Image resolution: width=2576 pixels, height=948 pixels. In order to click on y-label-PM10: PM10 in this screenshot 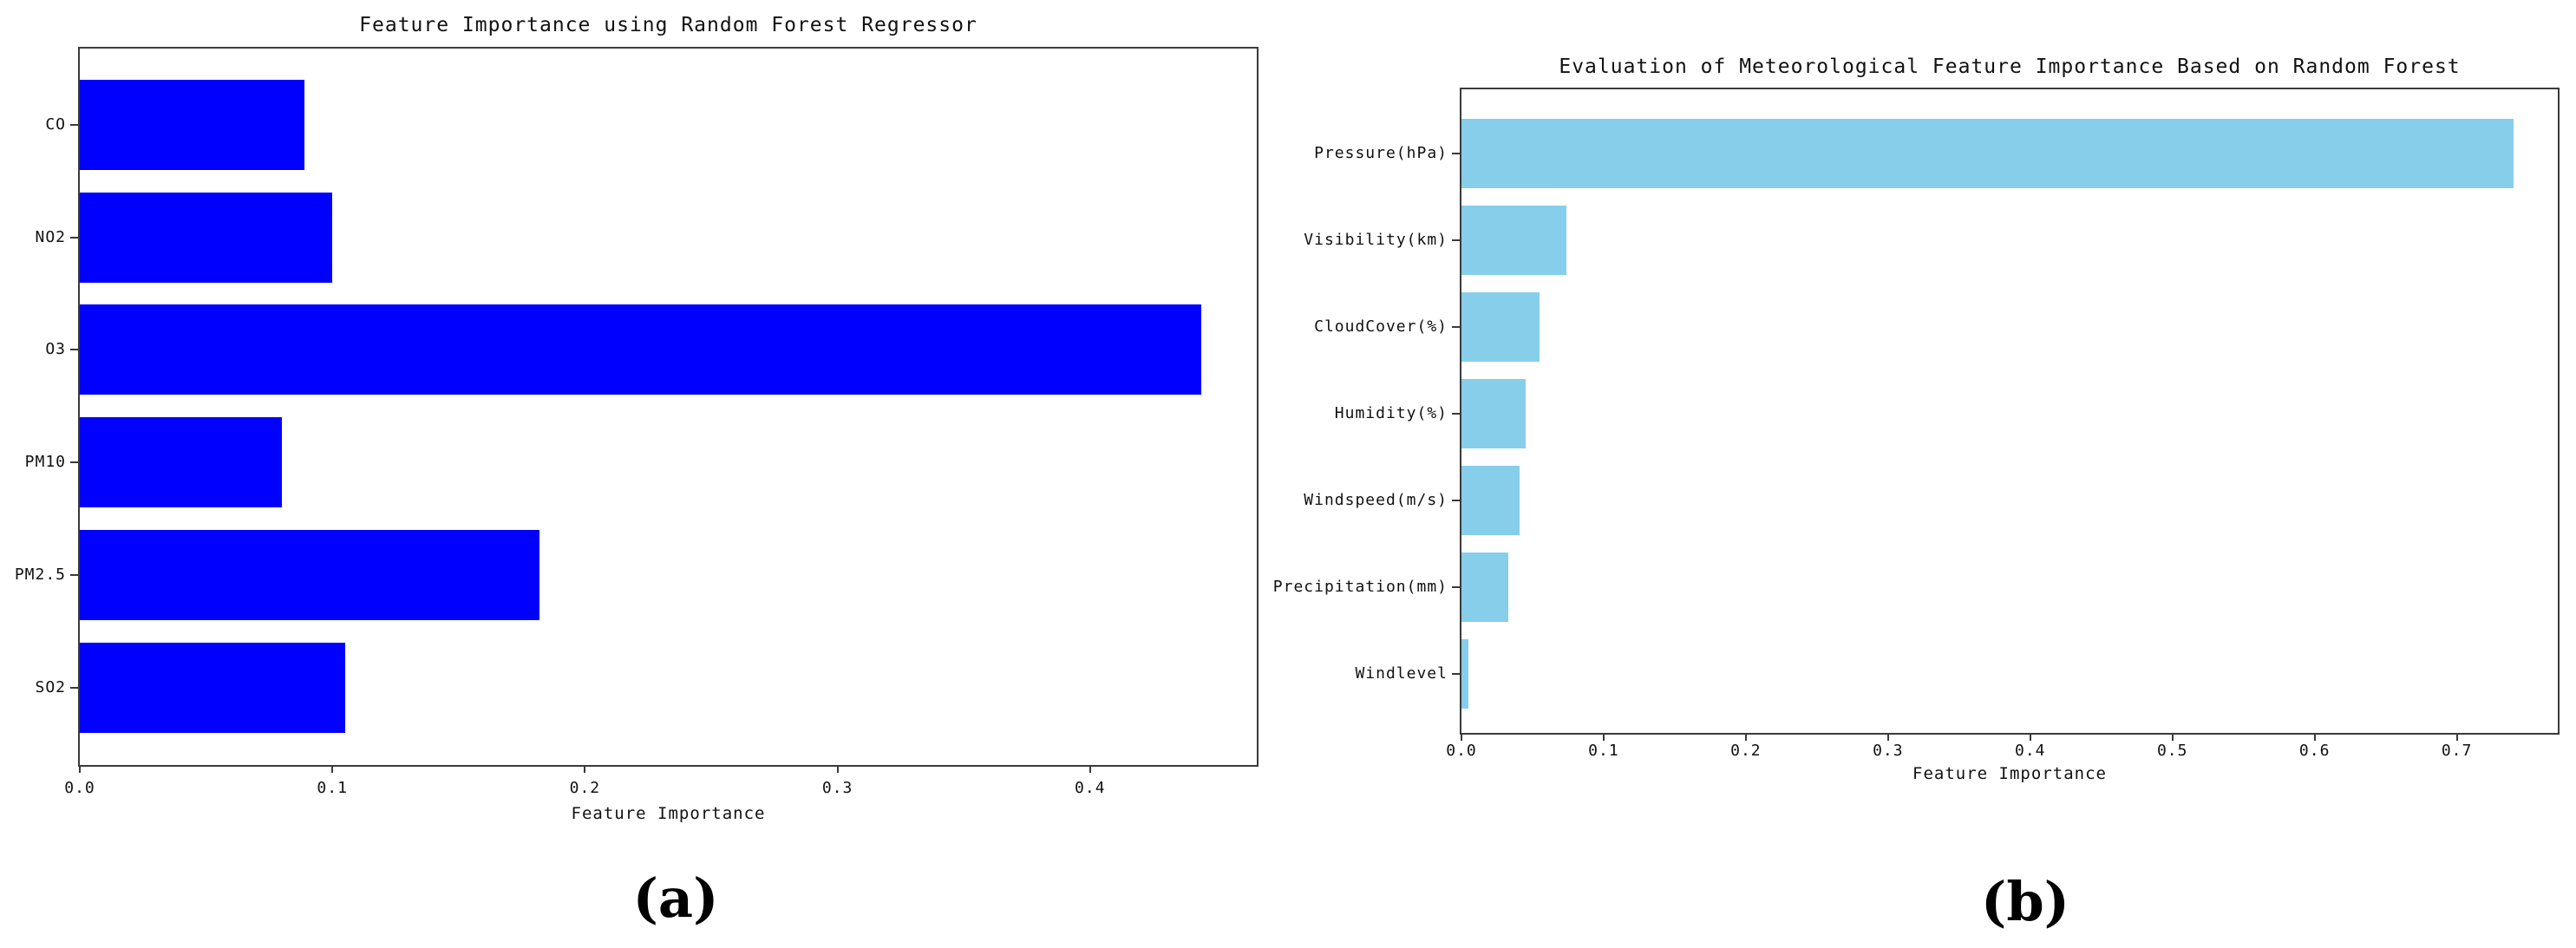, I will do `click(45, 463)`.